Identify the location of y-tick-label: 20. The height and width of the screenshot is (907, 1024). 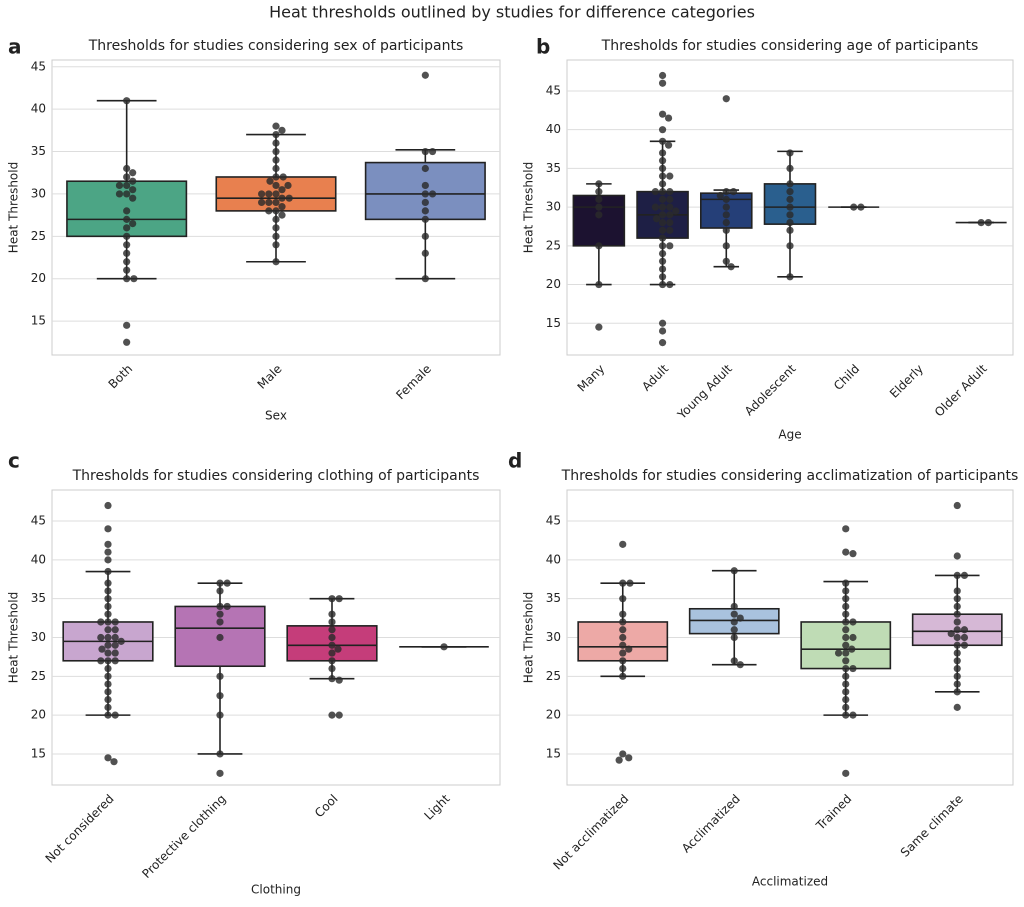
(553, 715).